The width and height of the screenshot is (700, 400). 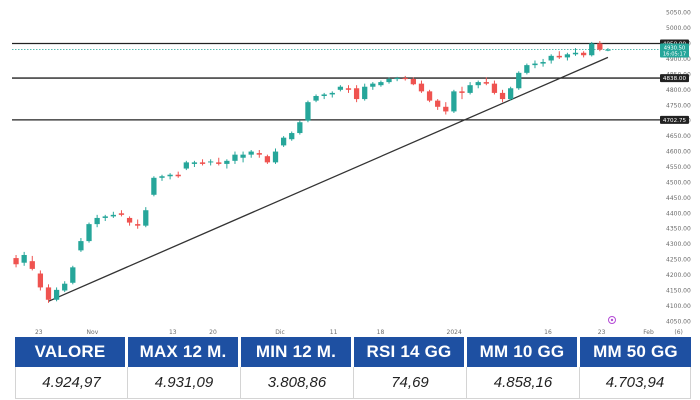 What do you see at coordinates (173, 332) in the screenshot?
I see `x-tick-label: 13` at bounding box center [173, 332].